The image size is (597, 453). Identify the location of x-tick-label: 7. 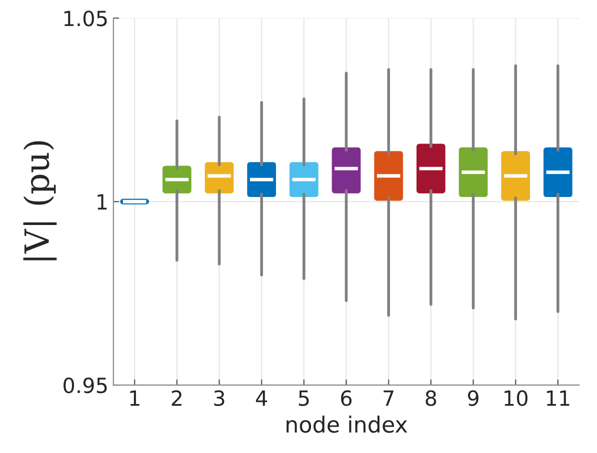
(389, 398).